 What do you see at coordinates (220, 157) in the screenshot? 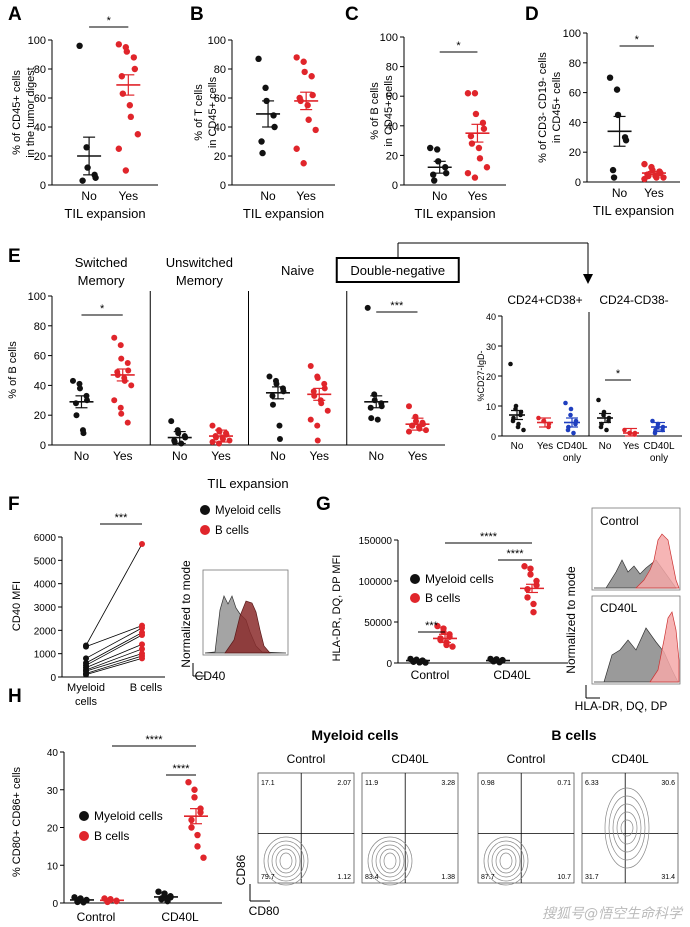
I see `panel-B-y-tick-label: 20` at bounding box center [220, 157].